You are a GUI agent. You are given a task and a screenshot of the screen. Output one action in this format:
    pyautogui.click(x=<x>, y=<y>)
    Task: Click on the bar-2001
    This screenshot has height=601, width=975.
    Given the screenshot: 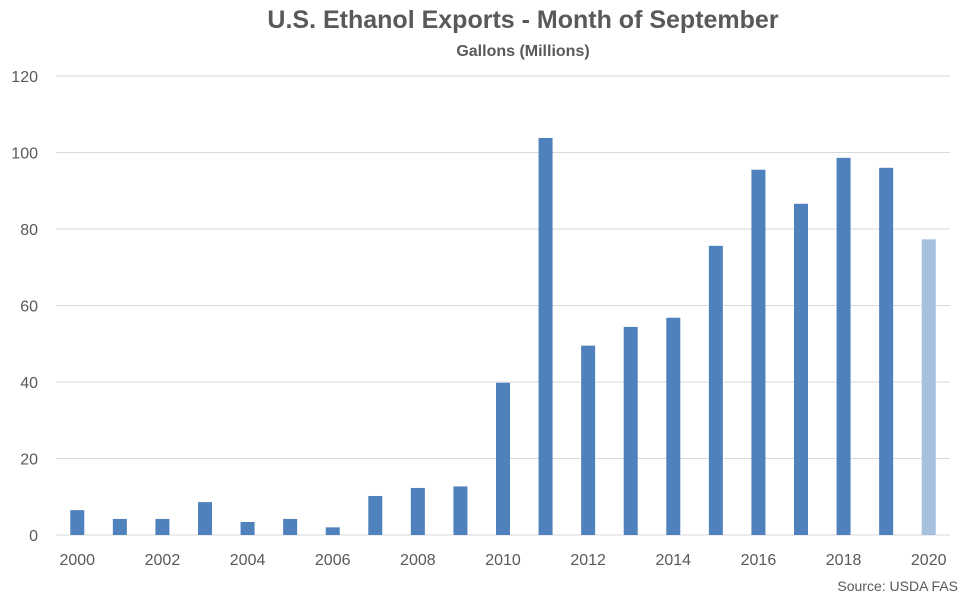 What is the action you would take?
    pyautogui.click(x=119, y=526)
    